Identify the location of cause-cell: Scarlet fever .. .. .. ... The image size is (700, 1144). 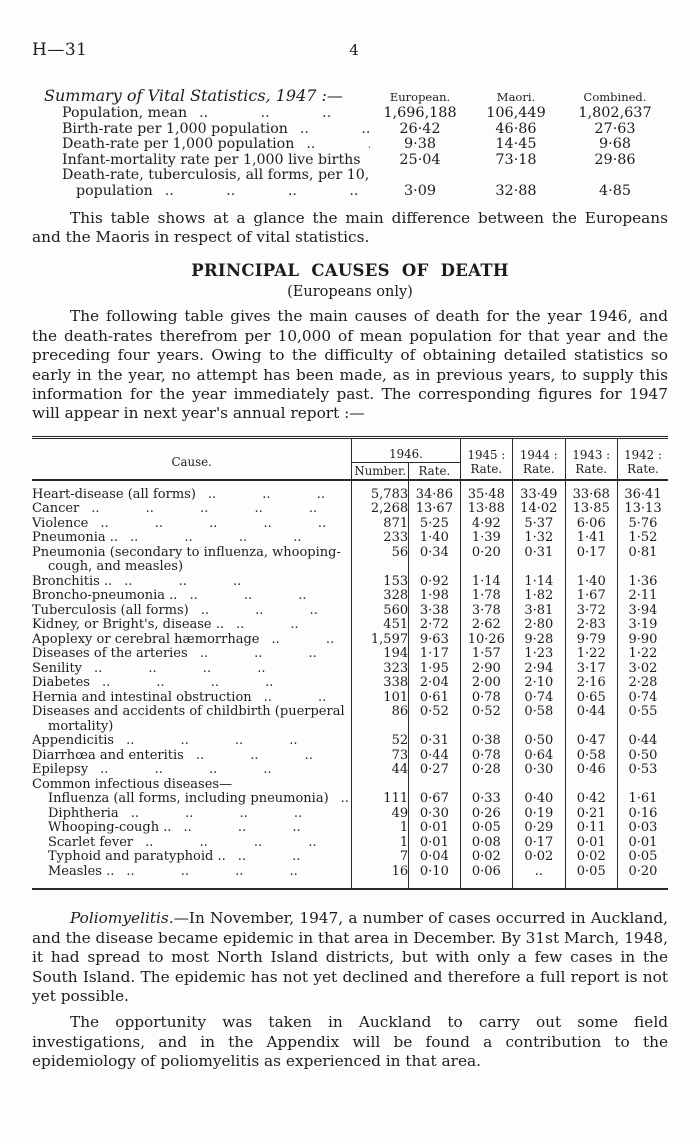
(192, 843).